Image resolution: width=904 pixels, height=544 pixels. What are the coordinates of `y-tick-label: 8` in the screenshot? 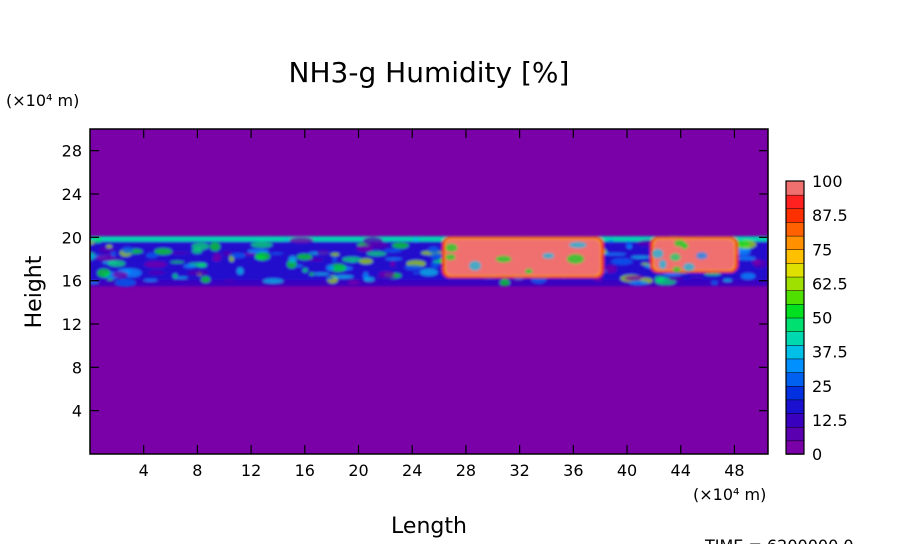 It's located at (77, 367).